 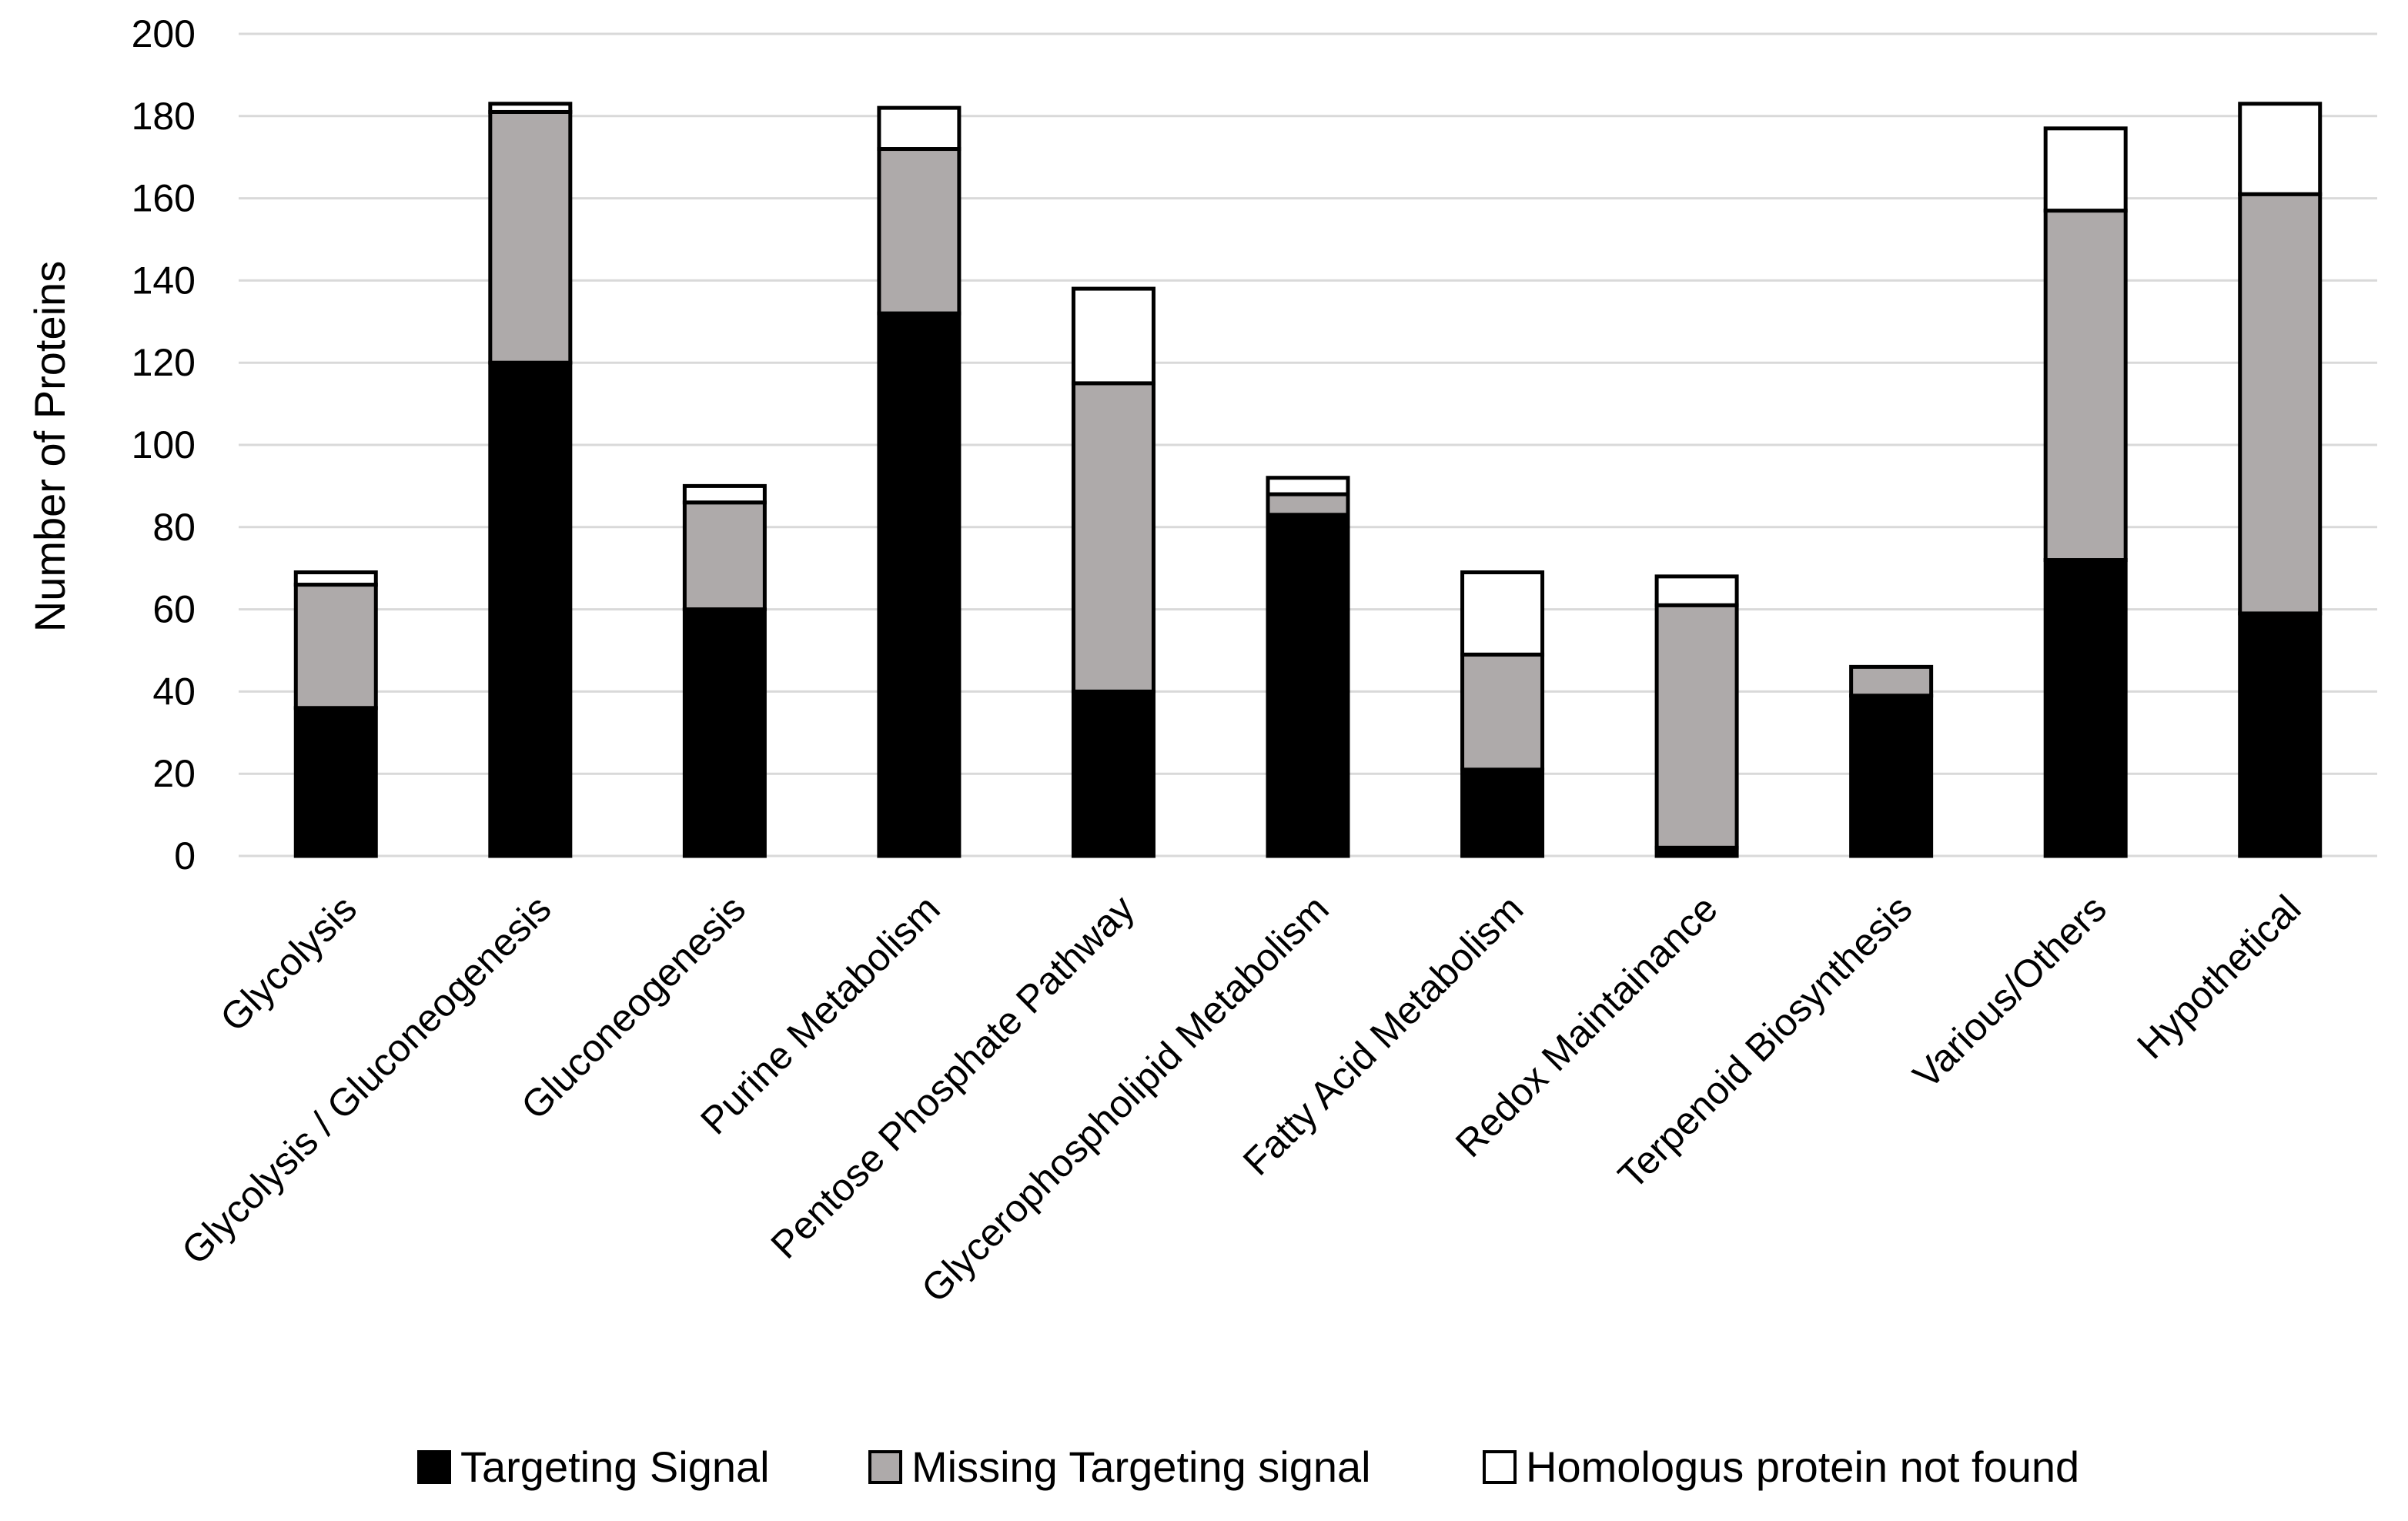 I want to click on x-tick-label: Glycolysis, so click(x=288, y=964).